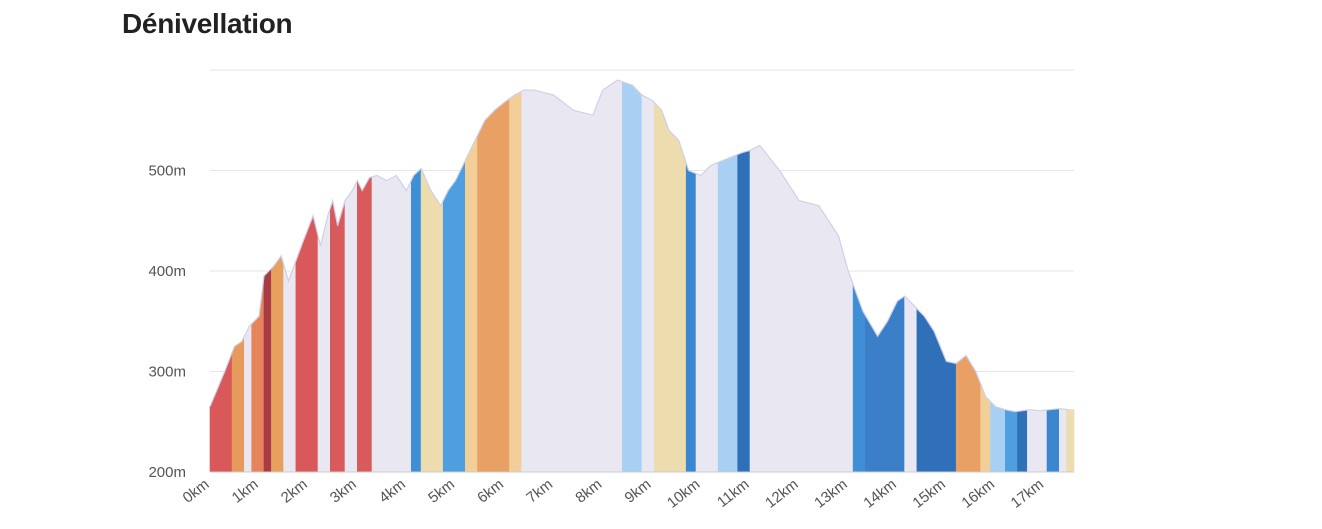 The width and height of the screenshot is (1322, 529). I want to click on x-tick-label: 13km, so click(830, 494).